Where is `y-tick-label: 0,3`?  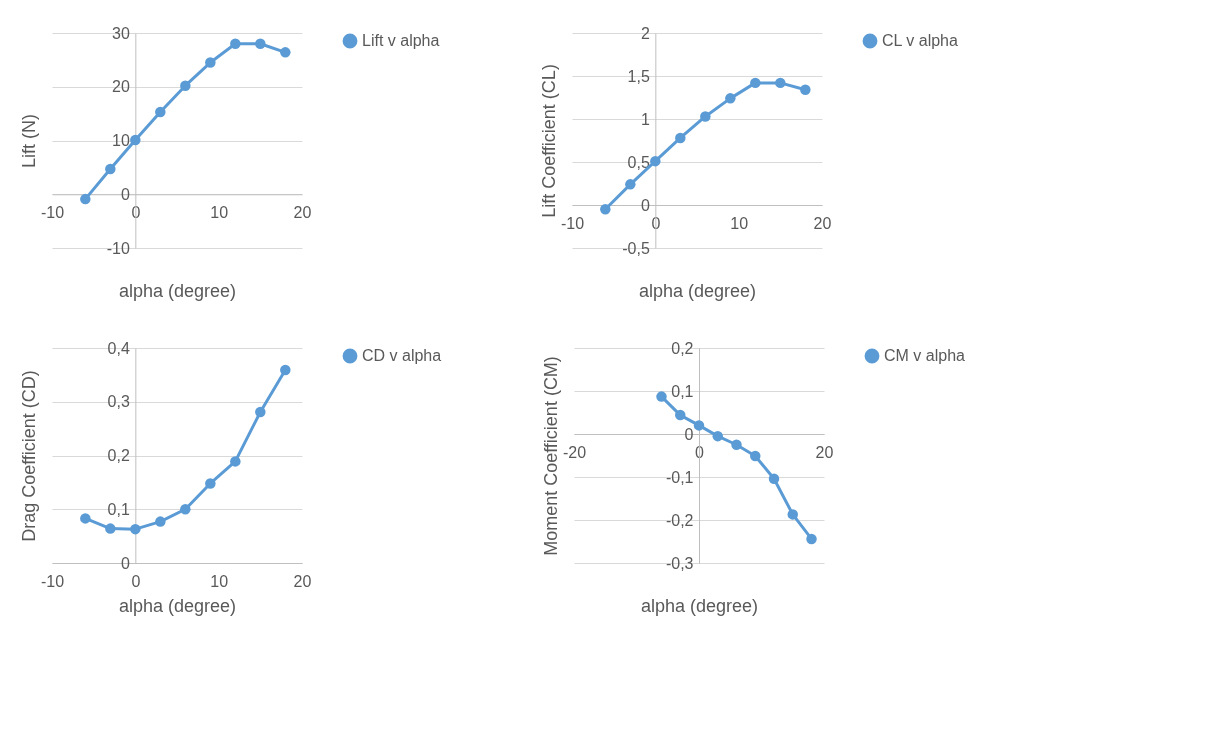
y-tick-label: 0,3 is located at coordinates (118, 402).